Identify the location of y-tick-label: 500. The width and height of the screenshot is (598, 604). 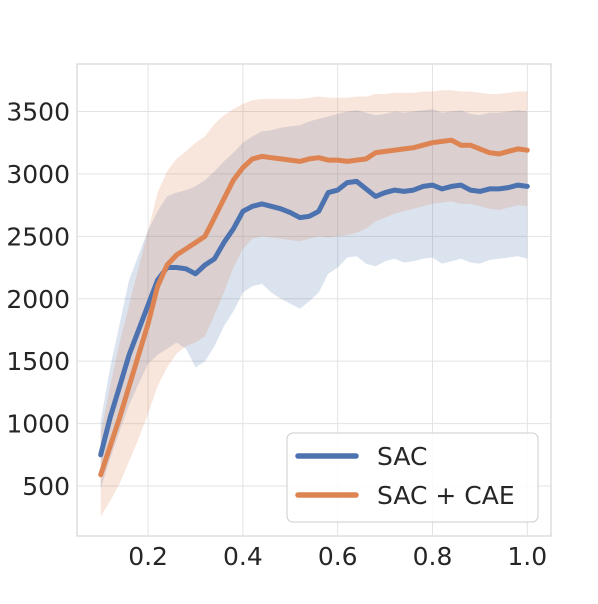
(46, 486).